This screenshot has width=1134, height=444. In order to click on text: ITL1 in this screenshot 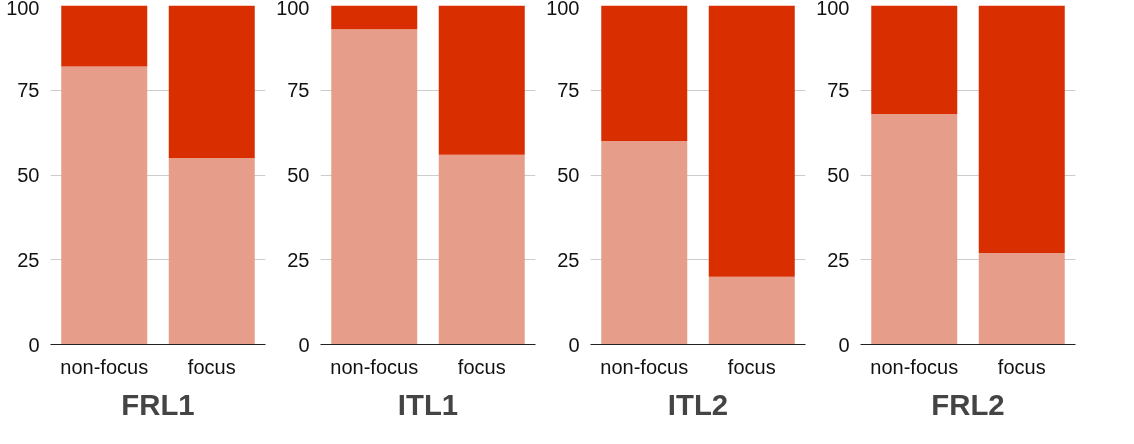, I will do `click(428, 404)`.